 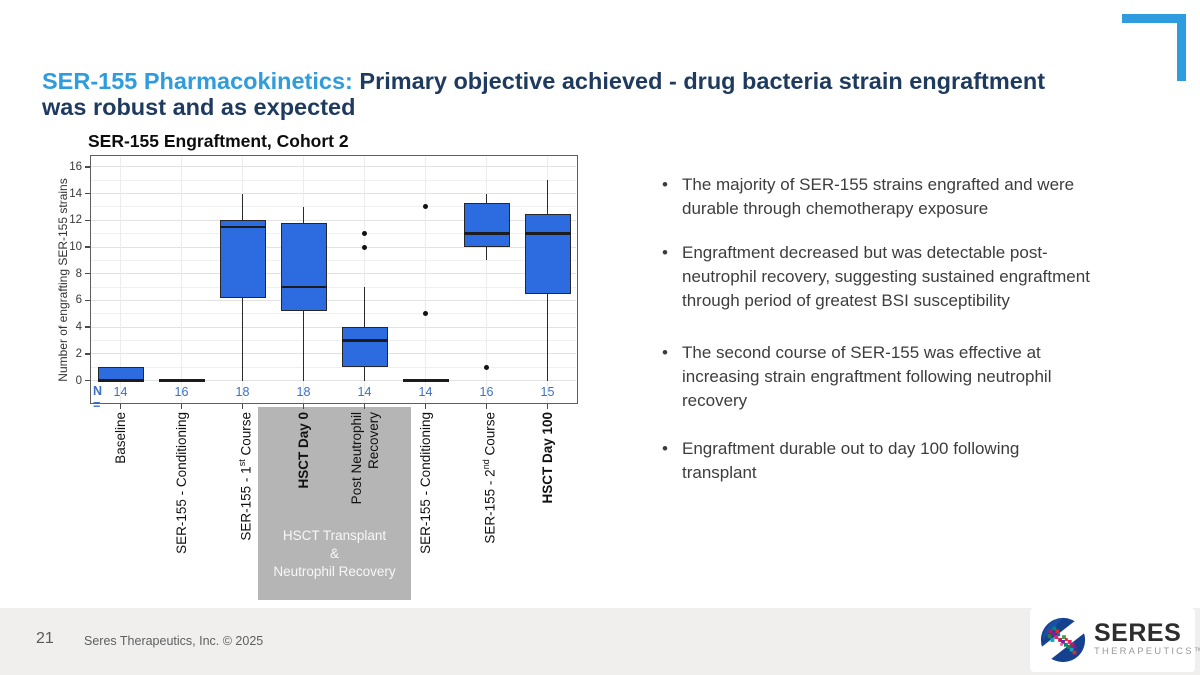 I want to click on x-axis-label: Baseline, so click(x=121, y=487).